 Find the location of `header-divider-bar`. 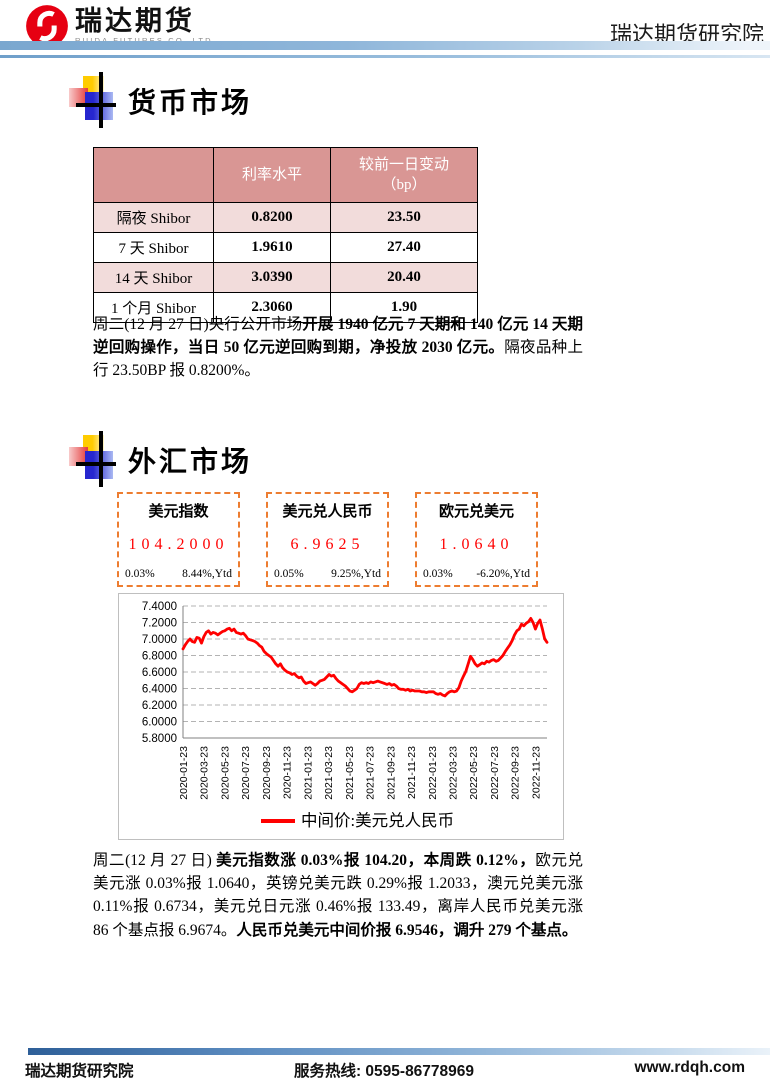

header-divider-bar is located at coordinates (385, 45).